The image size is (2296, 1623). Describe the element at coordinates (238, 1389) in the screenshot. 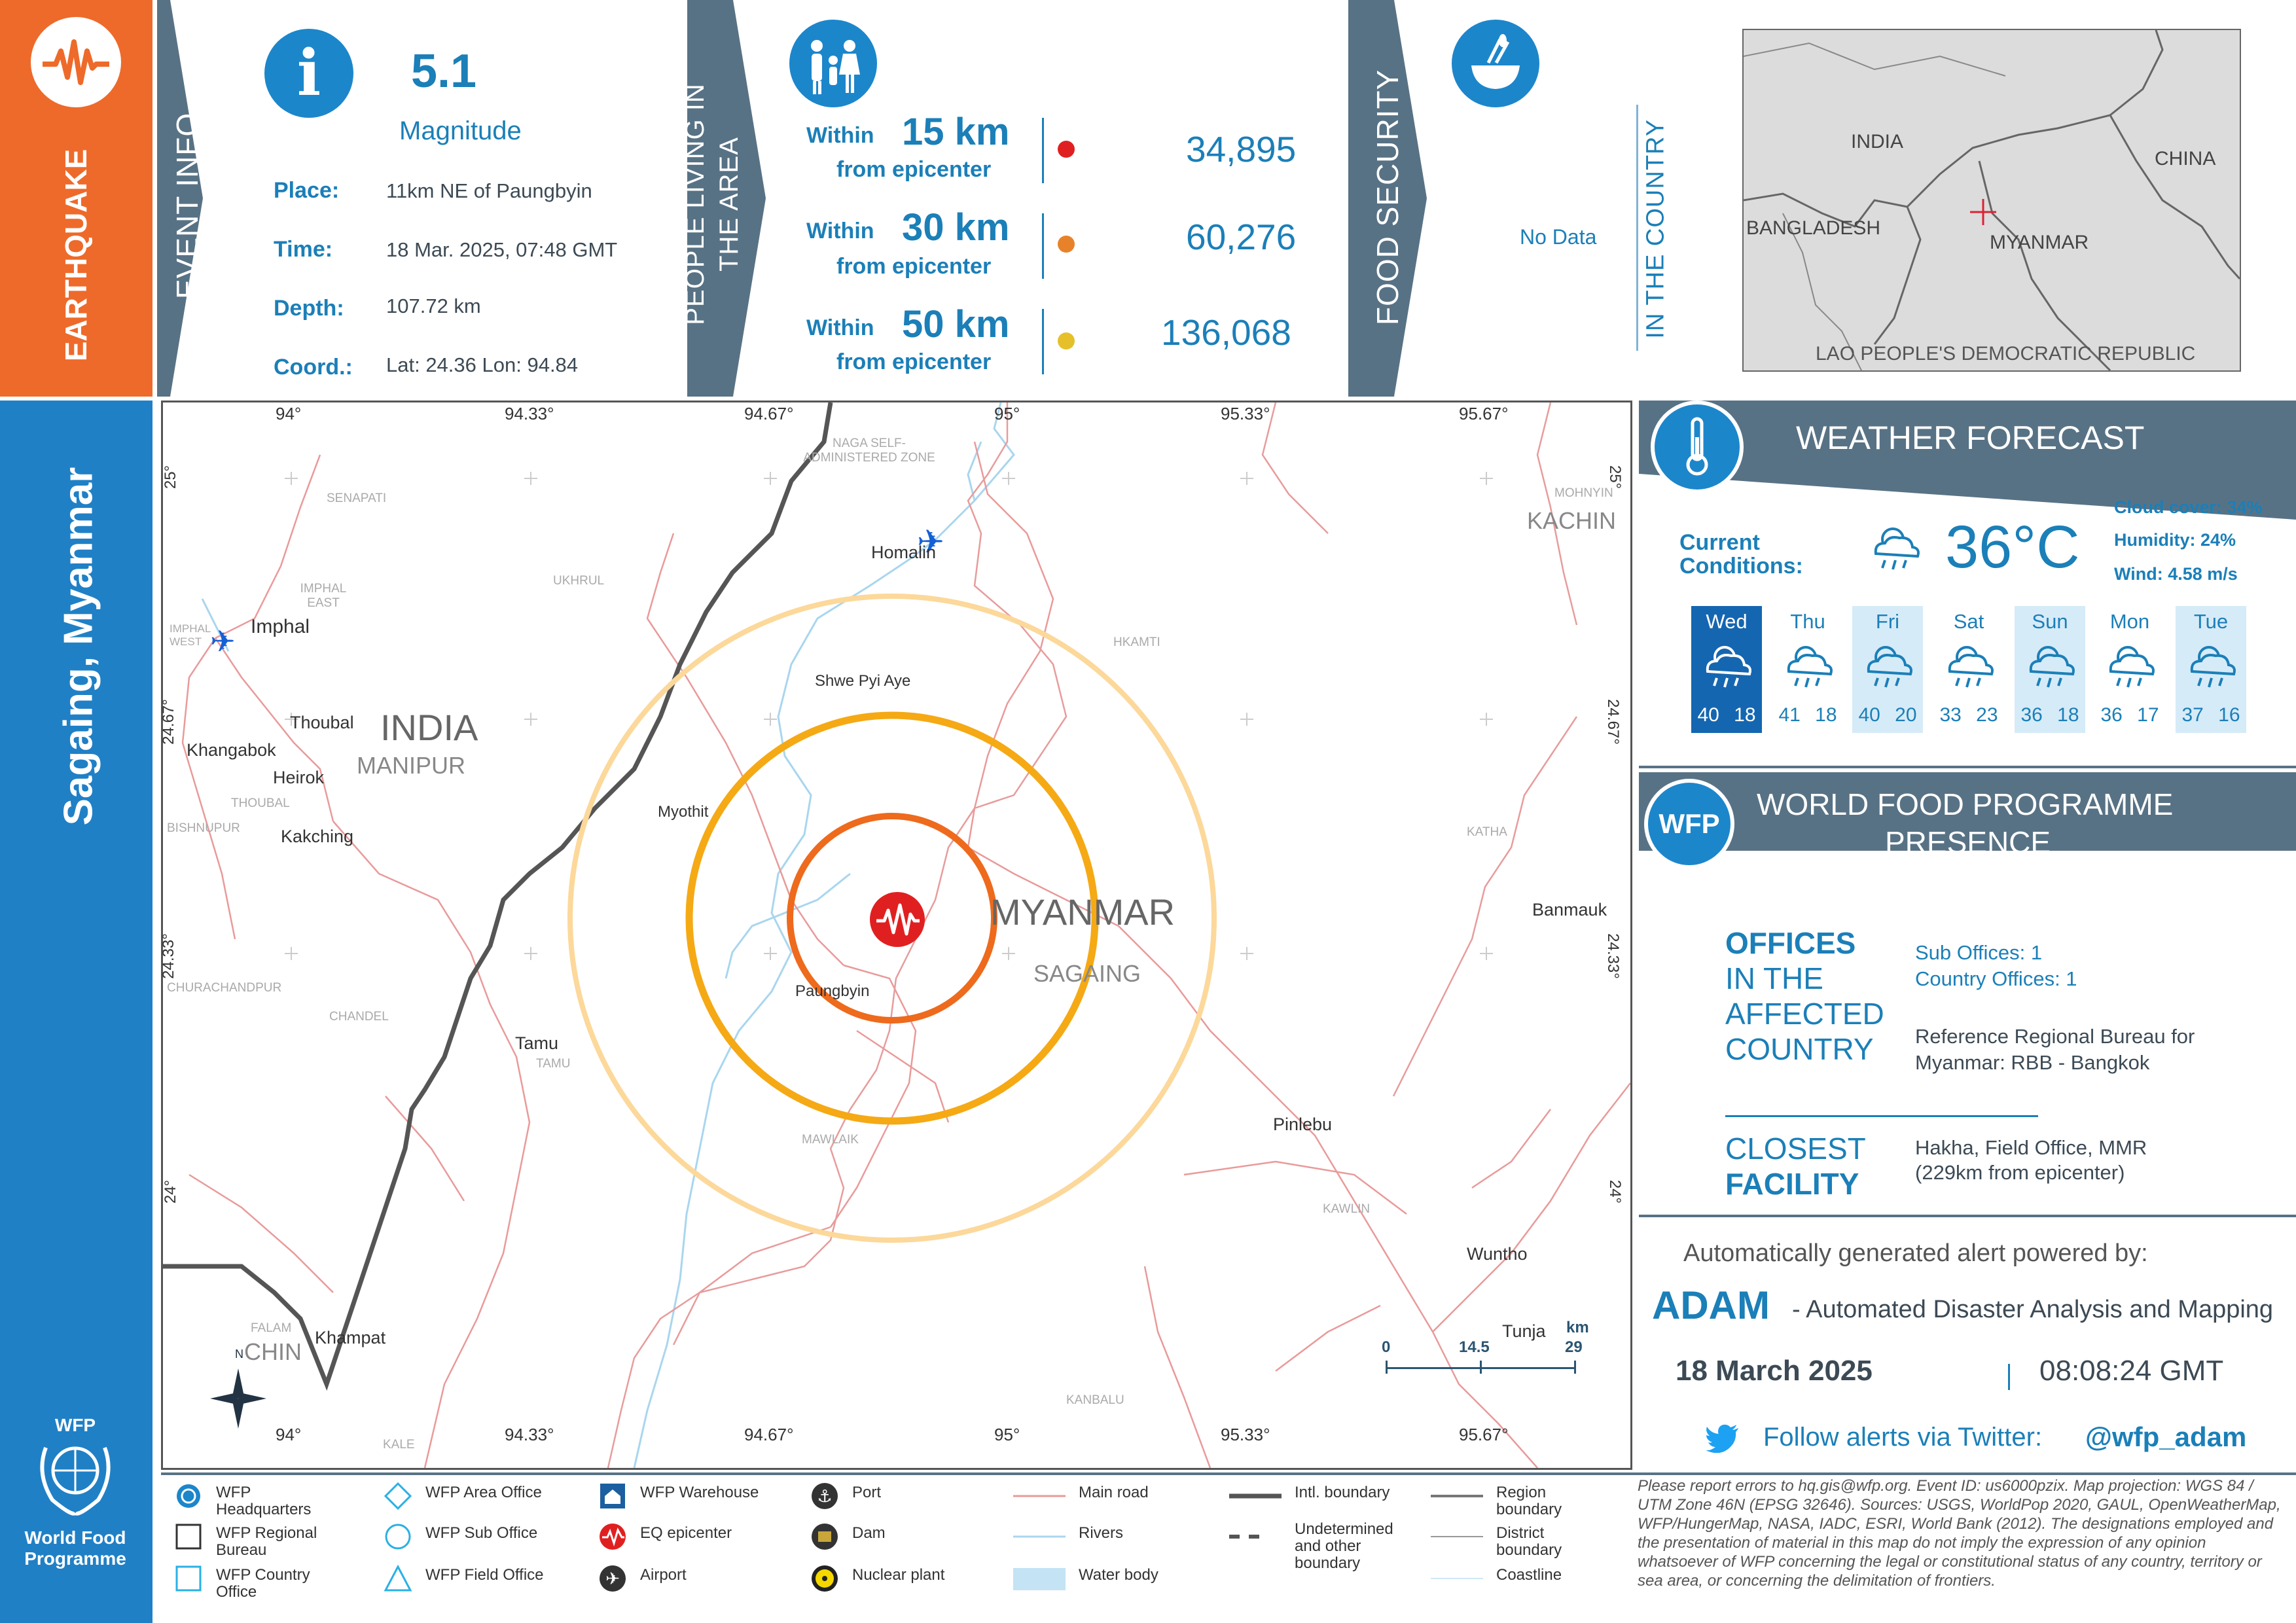

I see `north-arrow: N` at that location.